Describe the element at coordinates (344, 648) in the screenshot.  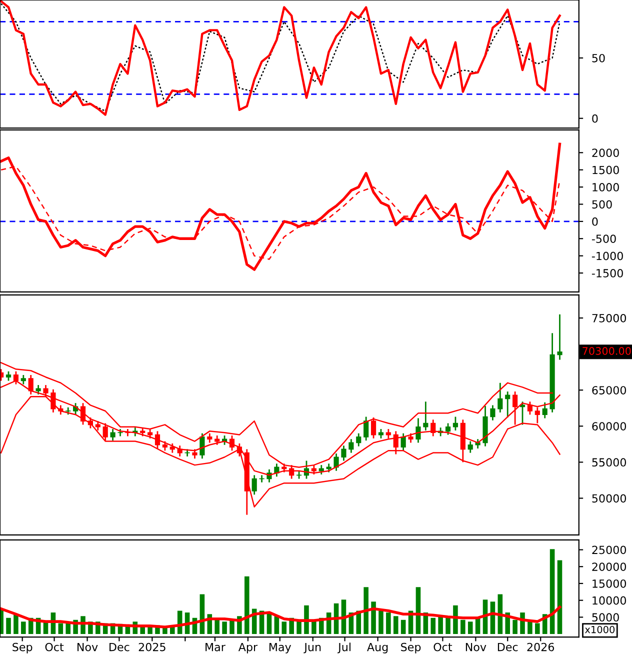
I see `x-tick-label: Jul` at that location.